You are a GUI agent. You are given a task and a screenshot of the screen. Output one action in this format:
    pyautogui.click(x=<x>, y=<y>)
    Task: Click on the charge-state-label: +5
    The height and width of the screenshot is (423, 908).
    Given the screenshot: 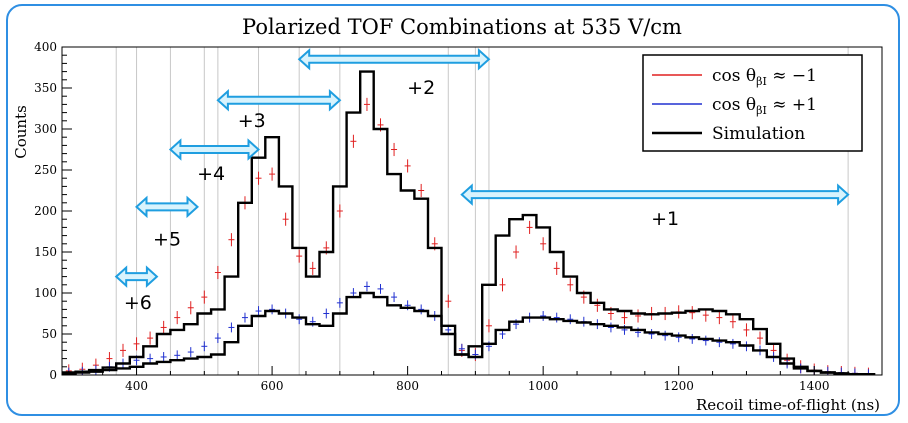 What is the action you would take?
    pyautogui.click(x=167, y=240)
    